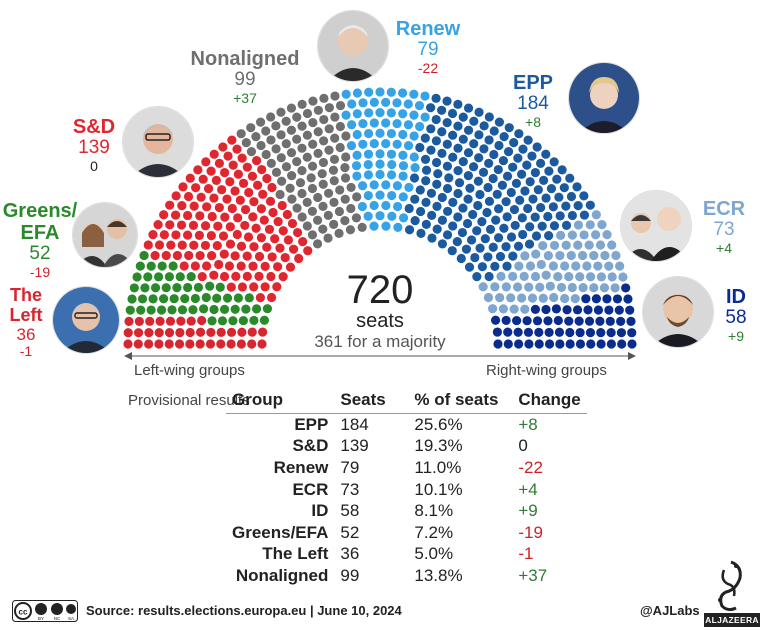 The width and height of the screenshot is (765, 635). I want to click on label-sd-seats: 139, so click(94, 147).